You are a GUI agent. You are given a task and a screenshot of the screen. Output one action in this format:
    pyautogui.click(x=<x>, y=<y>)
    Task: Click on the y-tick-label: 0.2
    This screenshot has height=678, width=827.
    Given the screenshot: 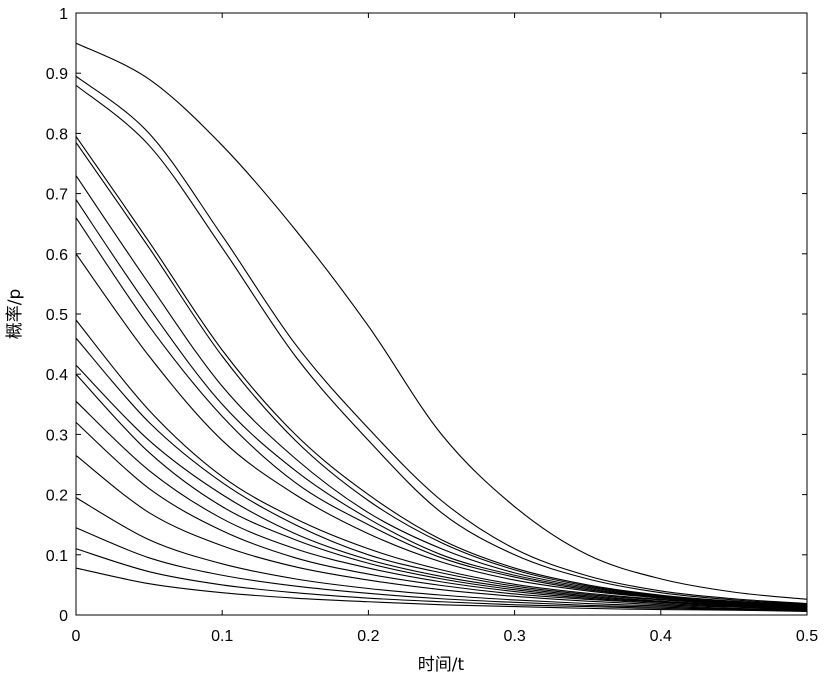 What is the action you would take?
    pyautogui.click(x=57, y=496)
    